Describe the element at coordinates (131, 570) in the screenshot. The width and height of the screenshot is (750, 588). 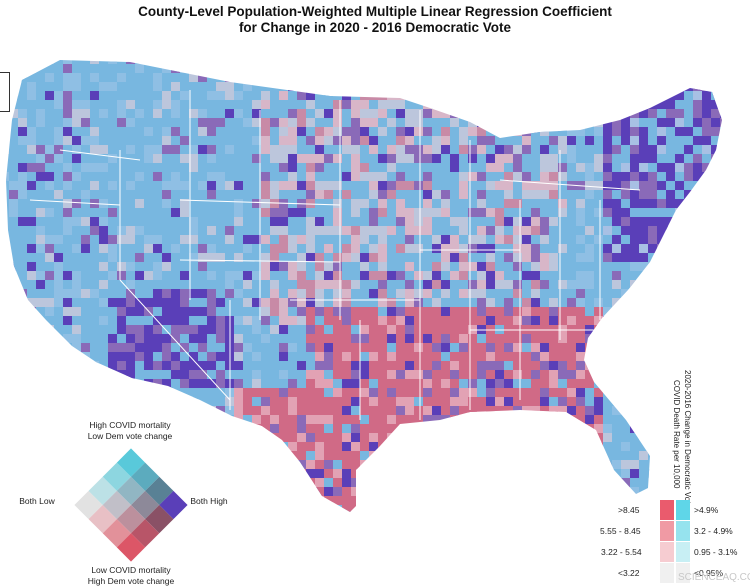
I see `legend-bottom-label-1: Low COVID mortality` at that location.